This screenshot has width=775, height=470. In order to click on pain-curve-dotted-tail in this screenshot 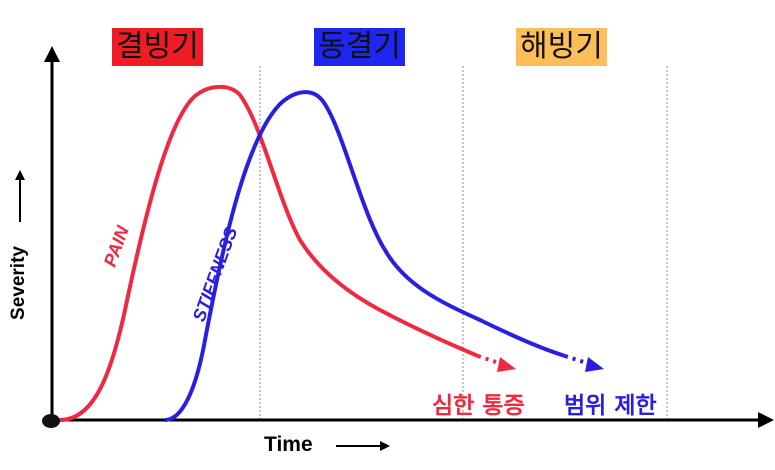, I will do `click(490, 360)`.